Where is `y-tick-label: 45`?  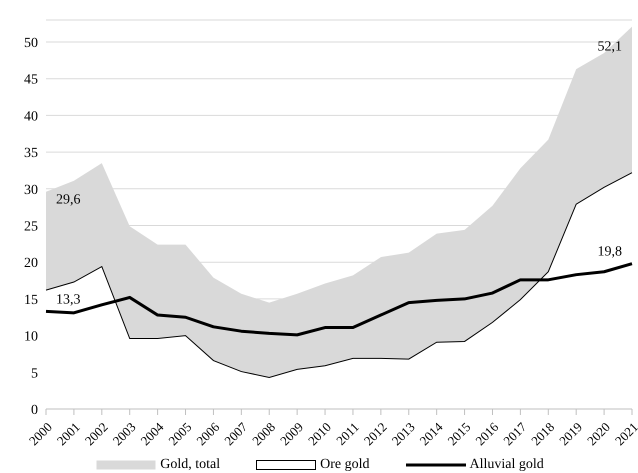 y-tick-label: 45 is located at coordinates (31, 80).